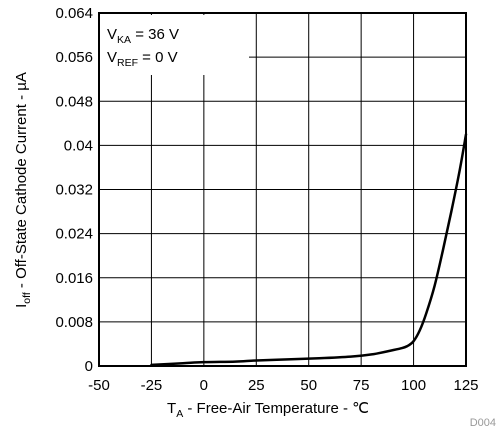 This screenshot has width=498, height=432. Describe the element at coordinates (152, 385) in the screenshot. I see `x-tick-label: -25` at that location.